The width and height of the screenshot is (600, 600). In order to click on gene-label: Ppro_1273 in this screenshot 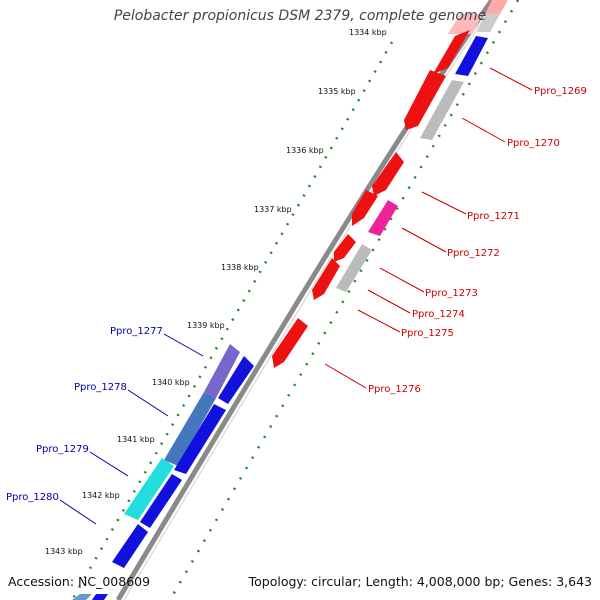, I will do `click(451, 293)`.